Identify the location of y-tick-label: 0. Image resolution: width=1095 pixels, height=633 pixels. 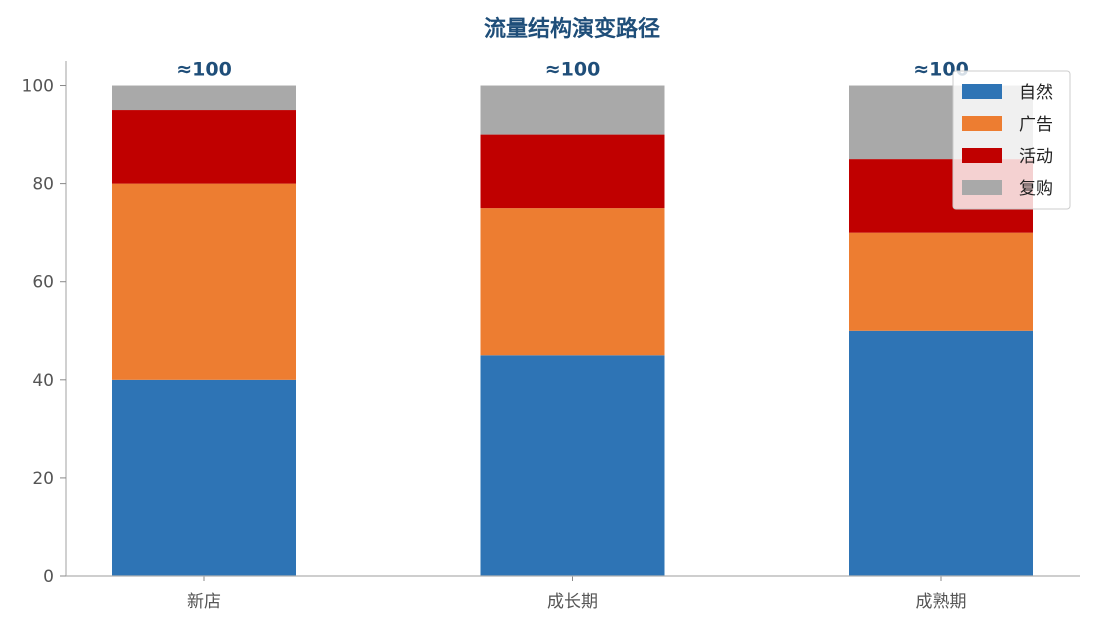
(48, 577).